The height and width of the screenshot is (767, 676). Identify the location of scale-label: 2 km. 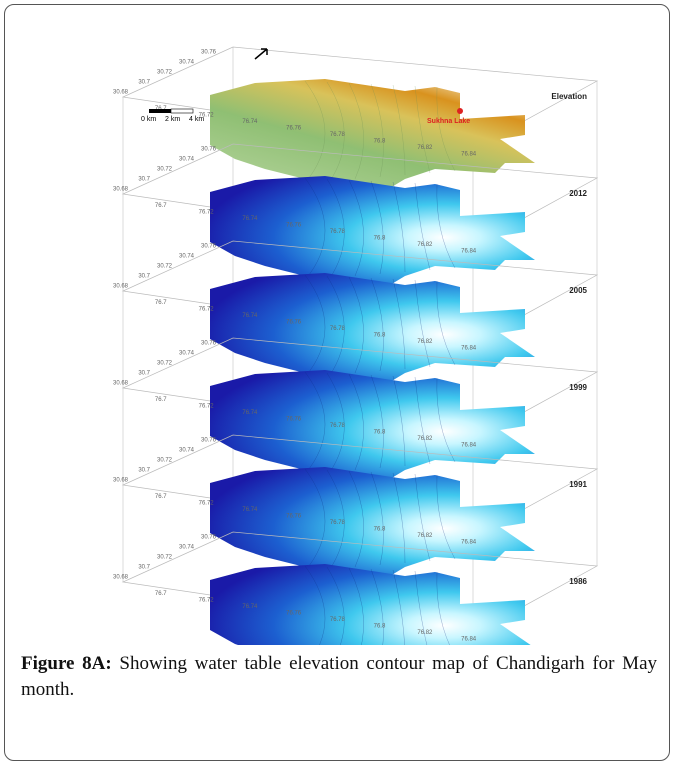
(172, 119).